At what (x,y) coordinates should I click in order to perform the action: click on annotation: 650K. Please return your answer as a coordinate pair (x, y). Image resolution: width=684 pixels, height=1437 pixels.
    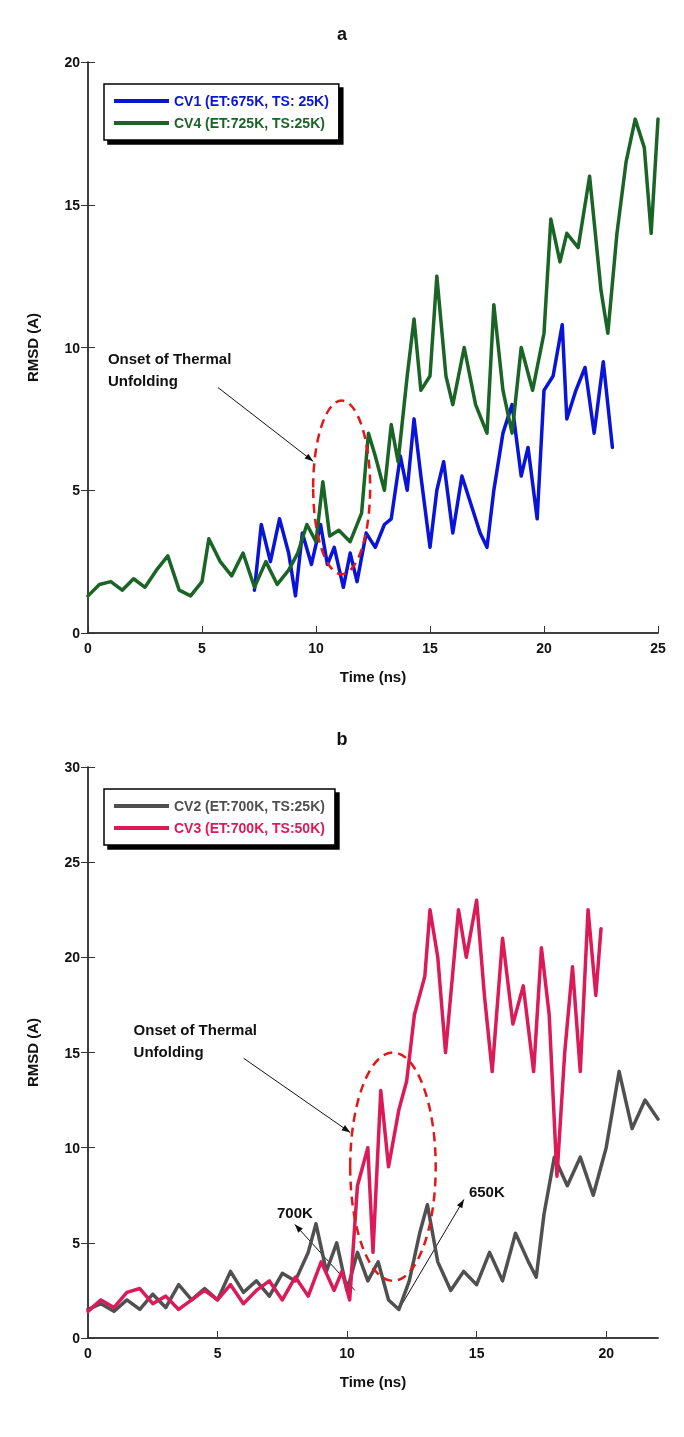
    Looking at the image, I should click on (486, 1192).